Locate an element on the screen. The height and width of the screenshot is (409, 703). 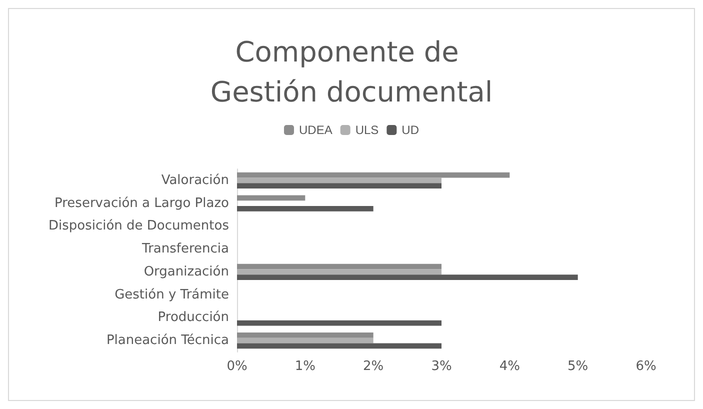
y-tick-label: Planeación Técnica is located at coordinates (167, 340).